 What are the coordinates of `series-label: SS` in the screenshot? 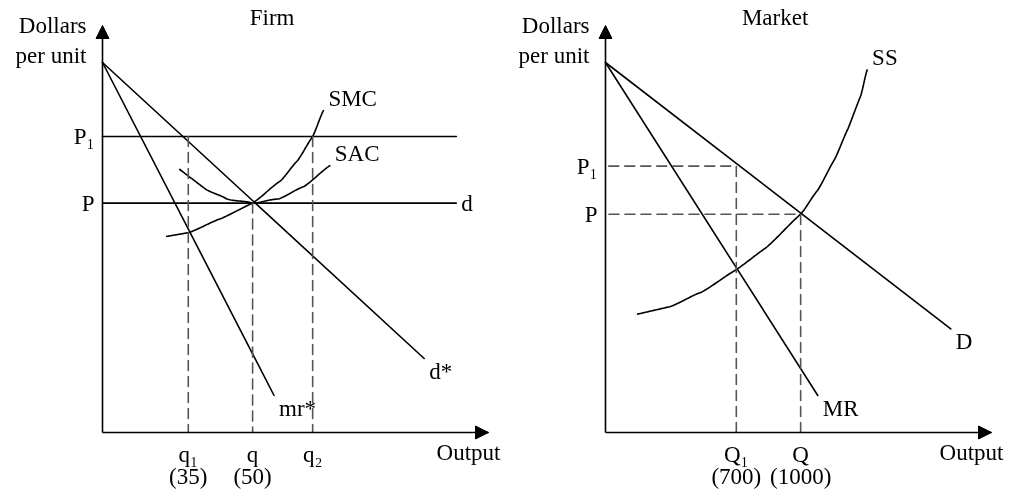 It's located at (885, 57).